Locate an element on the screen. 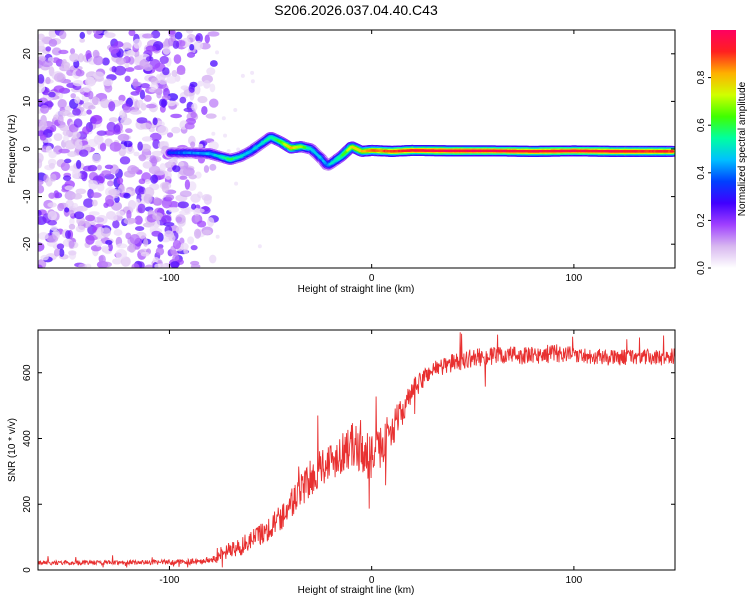  x-tick-label: 0 is located at coordinates (372, 580).